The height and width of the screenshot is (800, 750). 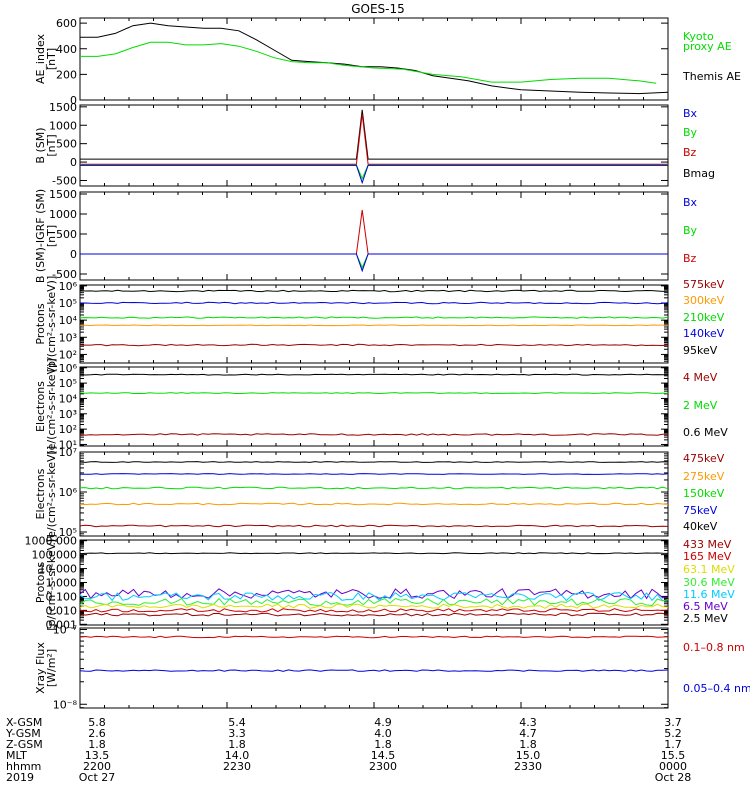 What do you see at coordinates (73, 162) in the screenshot?
I see `panel-2-ytick-label: 0` at bounding box center [73, 162].